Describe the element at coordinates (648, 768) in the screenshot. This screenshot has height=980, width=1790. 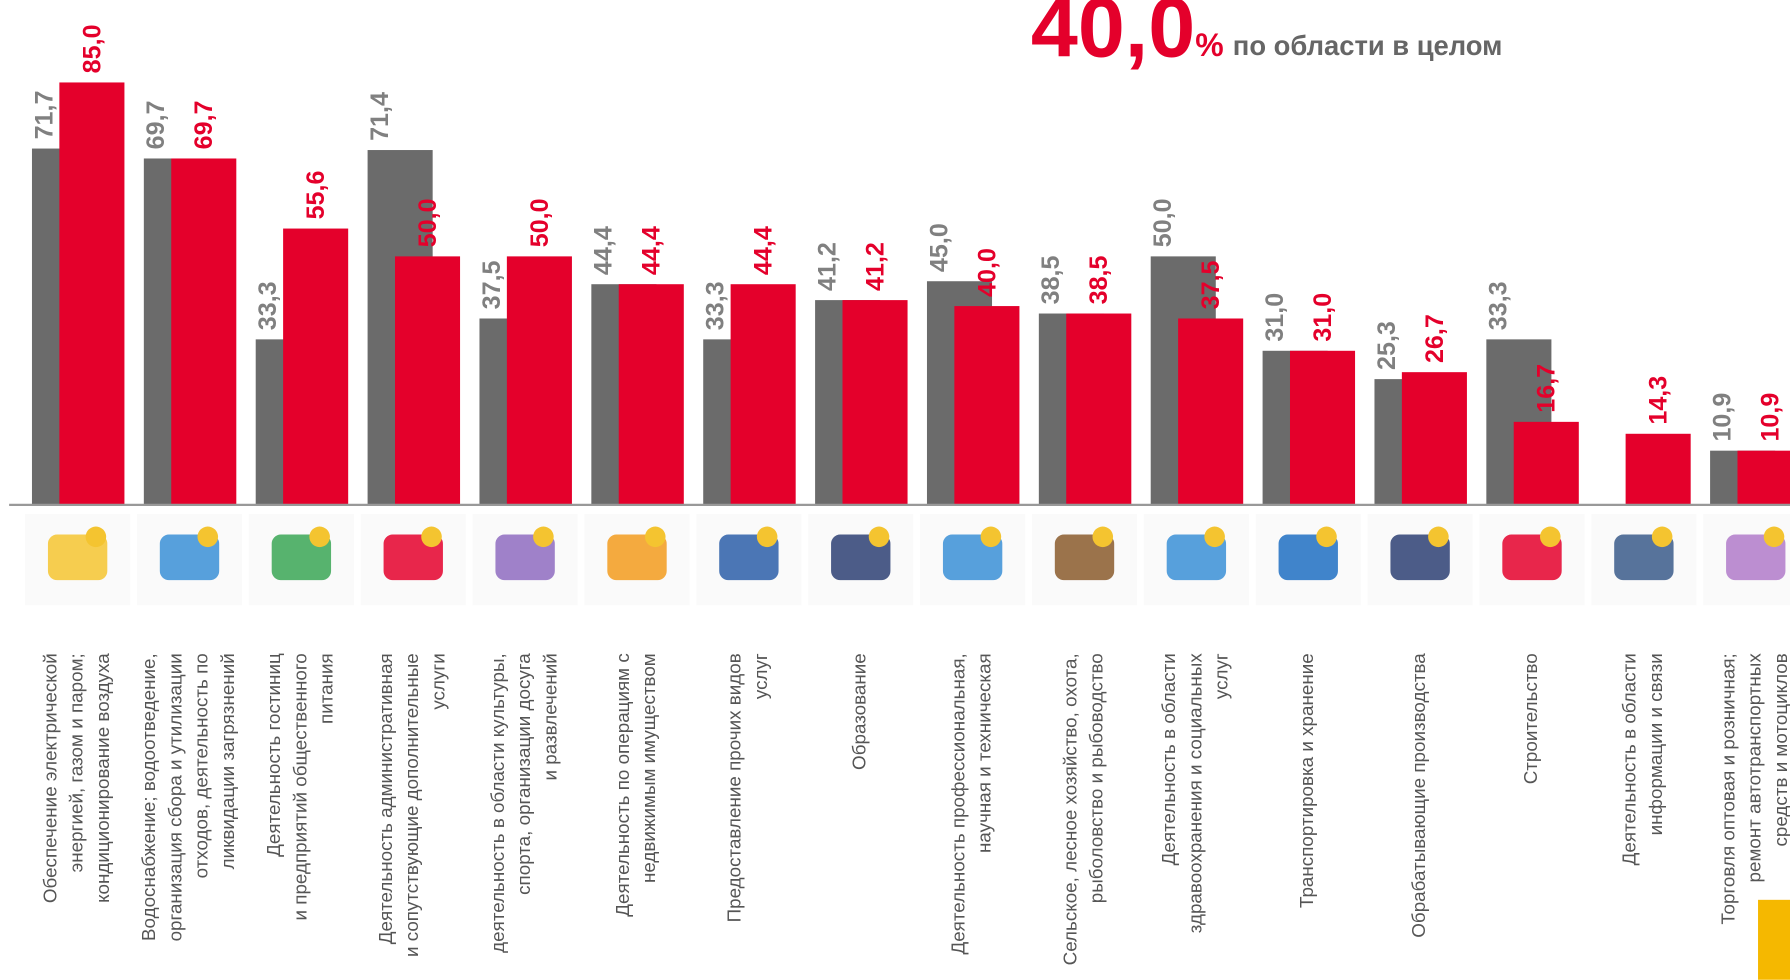
I see `category-label: недвижимым имуществом` at that location.